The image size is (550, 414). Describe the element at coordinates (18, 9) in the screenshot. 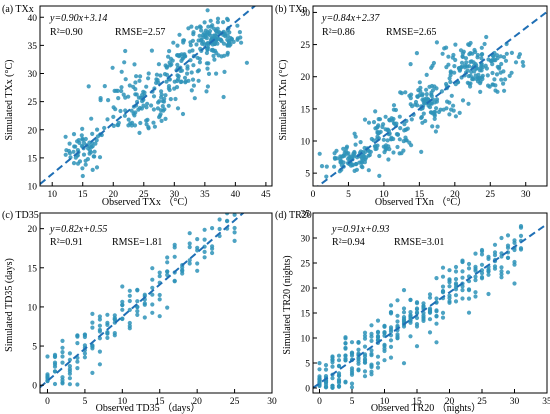

I see `panel-label: (a) TXx` at that location.